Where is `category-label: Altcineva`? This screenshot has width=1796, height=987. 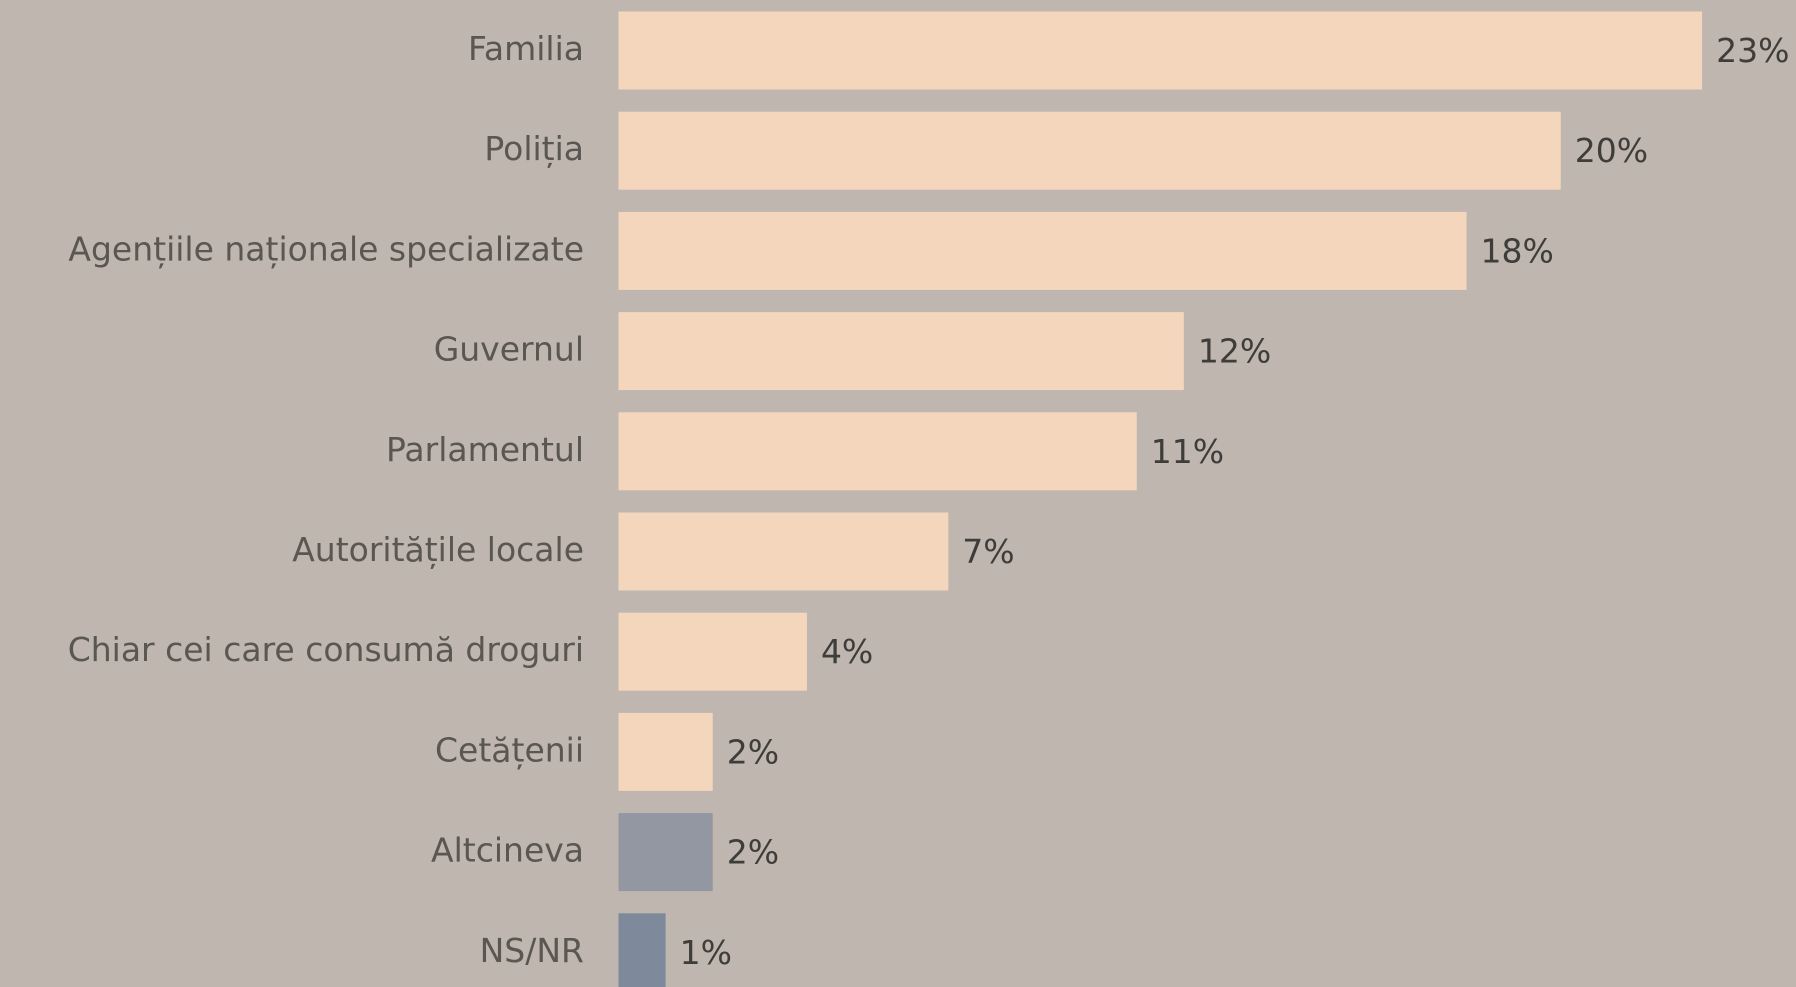
category-label: Altcineva is located at coordinates (507, 850).